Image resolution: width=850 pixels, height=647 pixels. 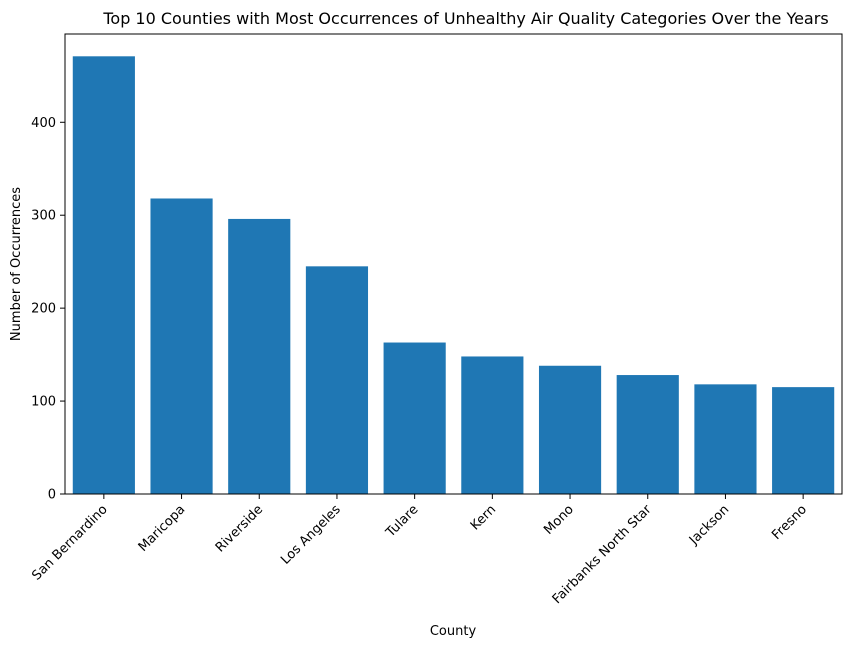 What do you see at coordinates (181, 346) in the screenshot?
I see `bar-maricopa` at bounding box center [181, 346].